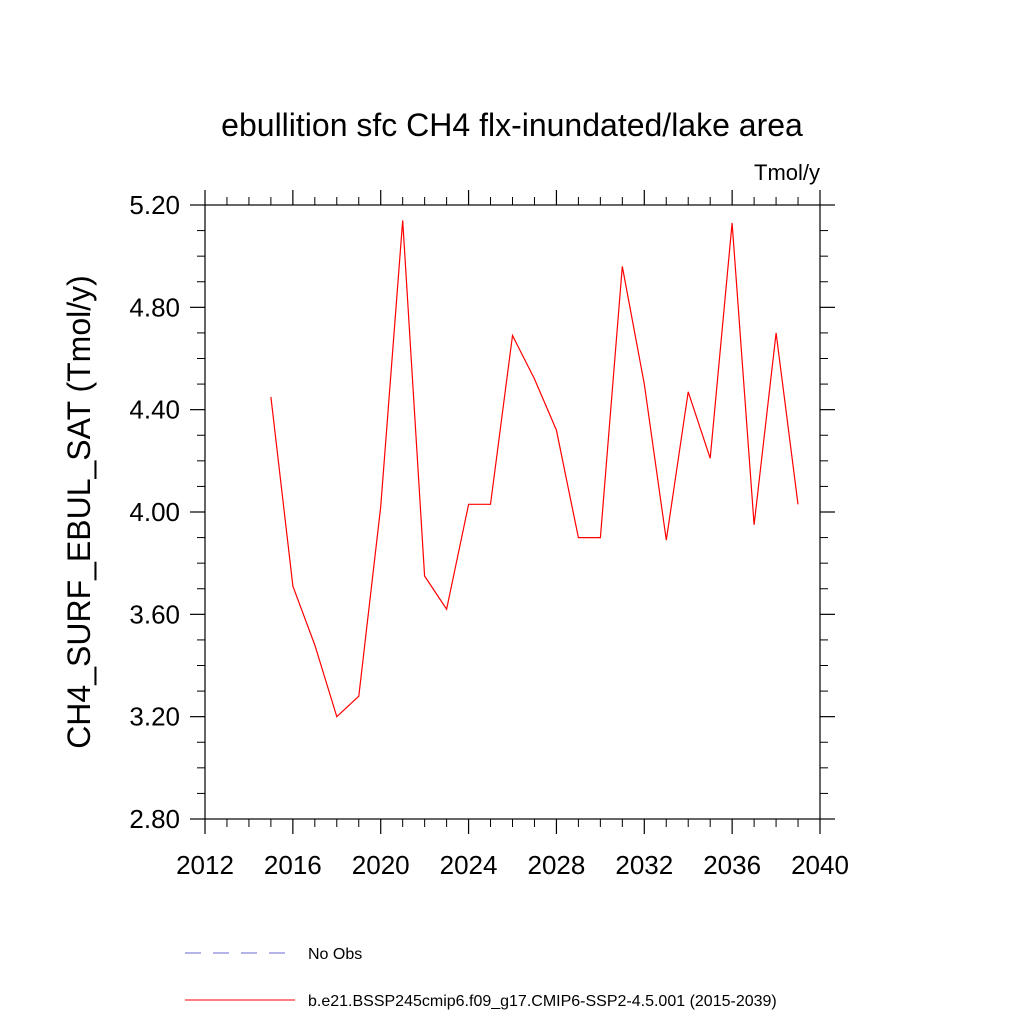 This screenshot has height=1024, width=1024. What do you see at coordinates (293, 865) in the screenshot?
I see `x-tick-label: 2016` at bounding box center [293, 865].